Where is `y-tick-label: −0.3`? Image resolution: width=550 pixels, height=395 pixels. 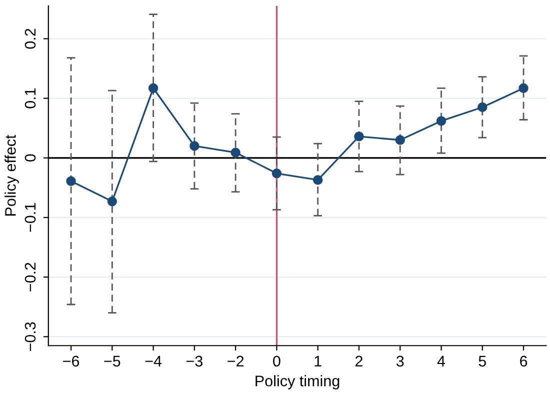 y-tick-label: −0.3 is located at coordinates (30, 337).